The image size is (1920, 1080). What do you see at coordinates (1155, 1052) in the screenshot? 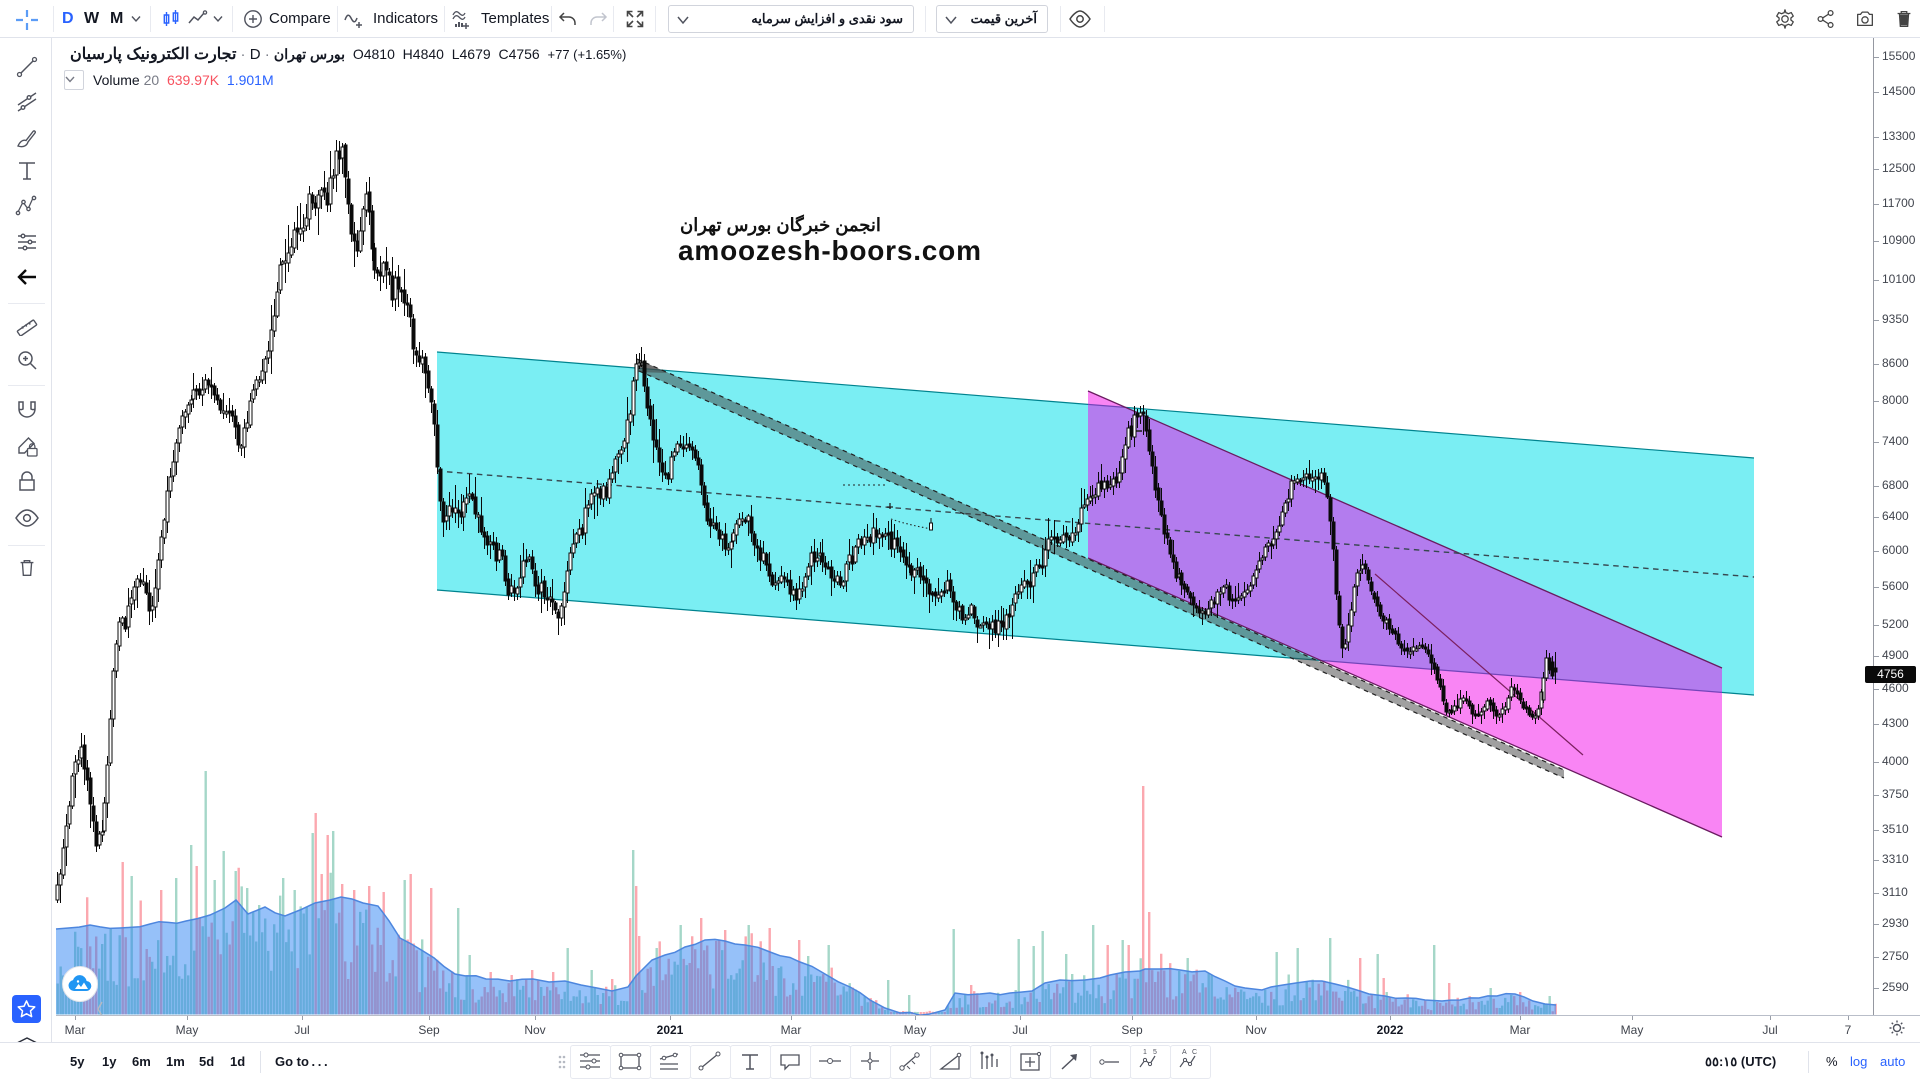
I see `svg-text: 5` at bounding box center [1155, 1052].